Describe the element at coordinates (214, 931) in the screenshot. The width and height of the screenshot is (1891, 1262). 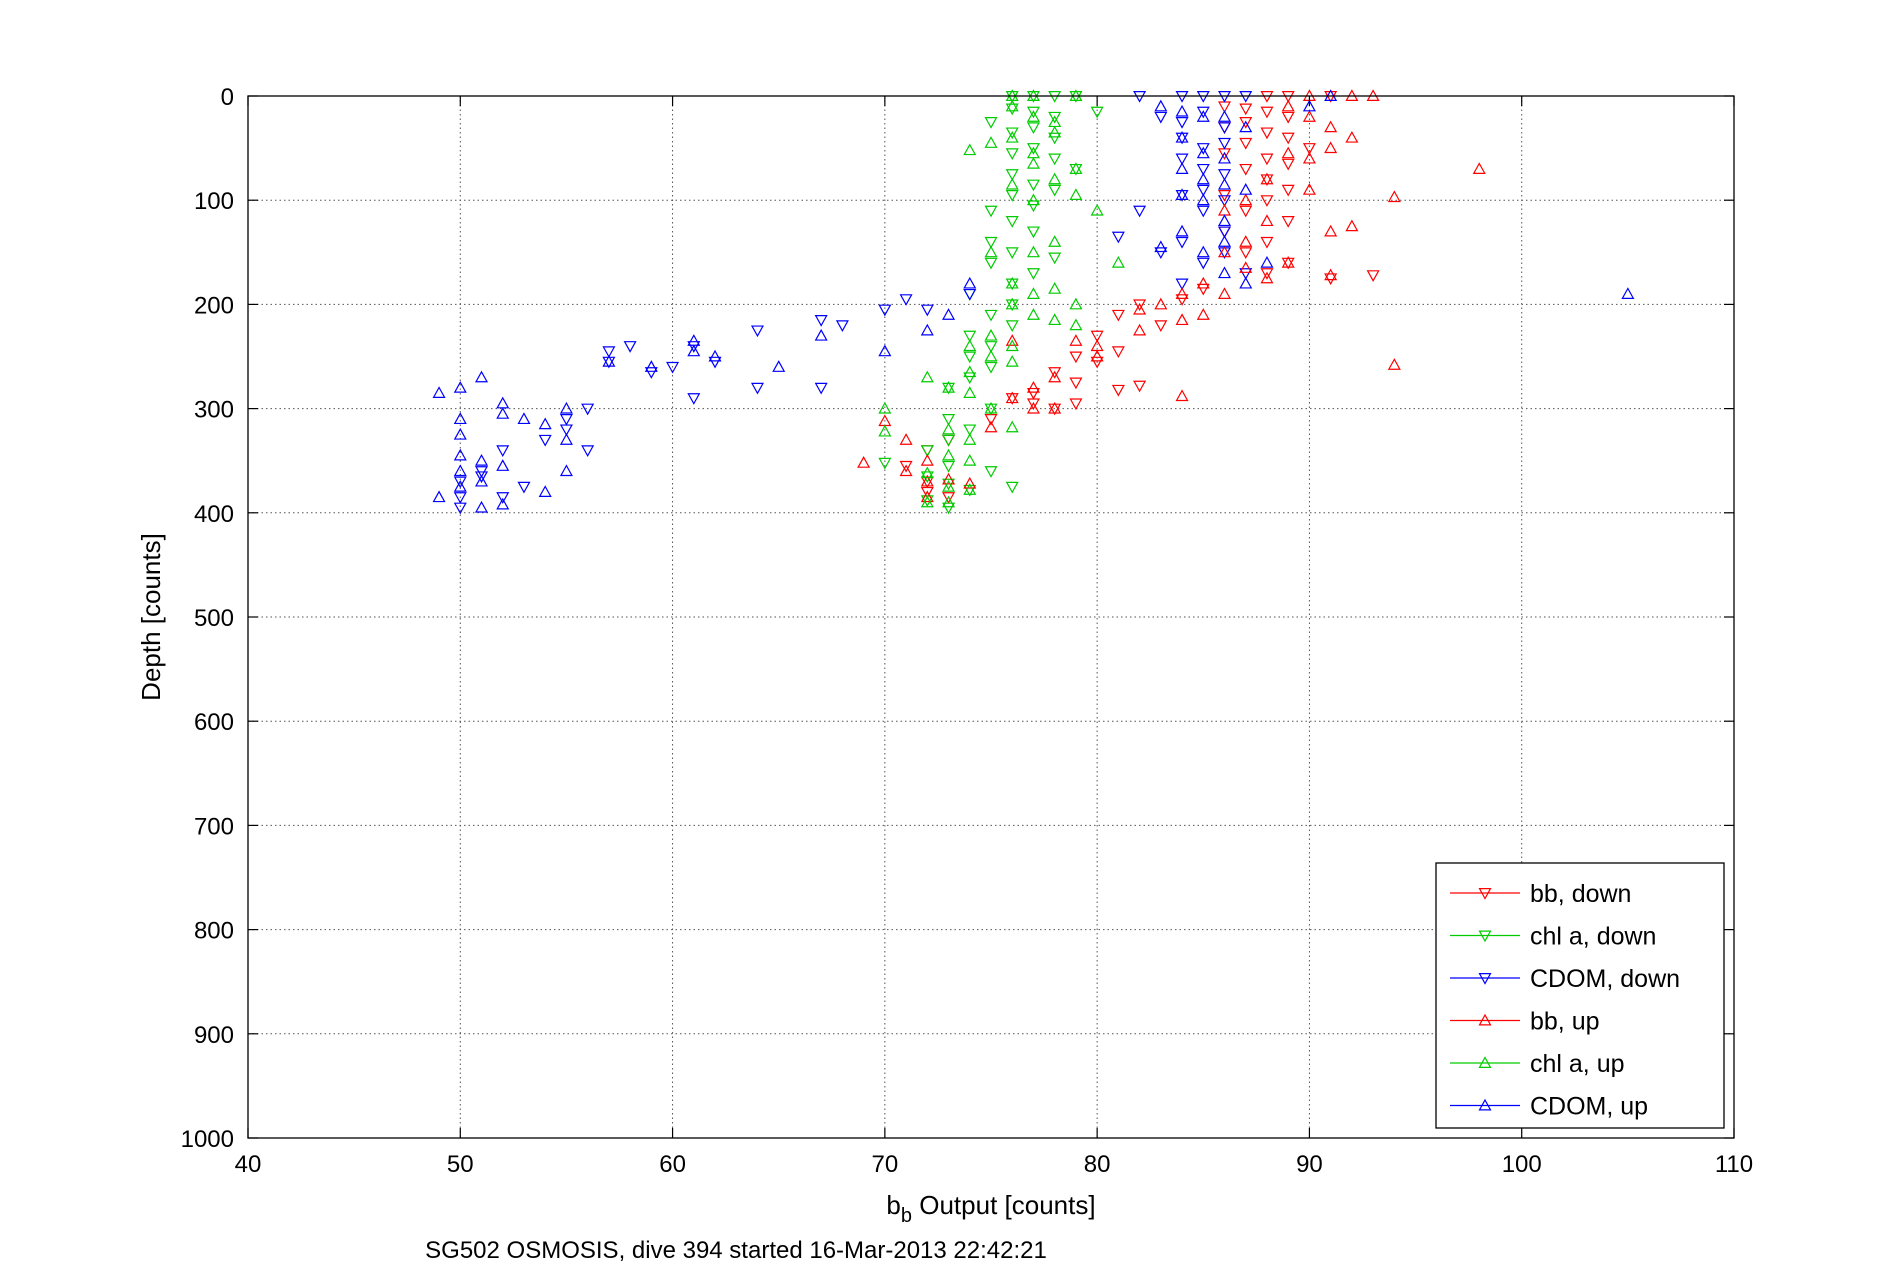
I see `y-tick-label: 800` at that location.